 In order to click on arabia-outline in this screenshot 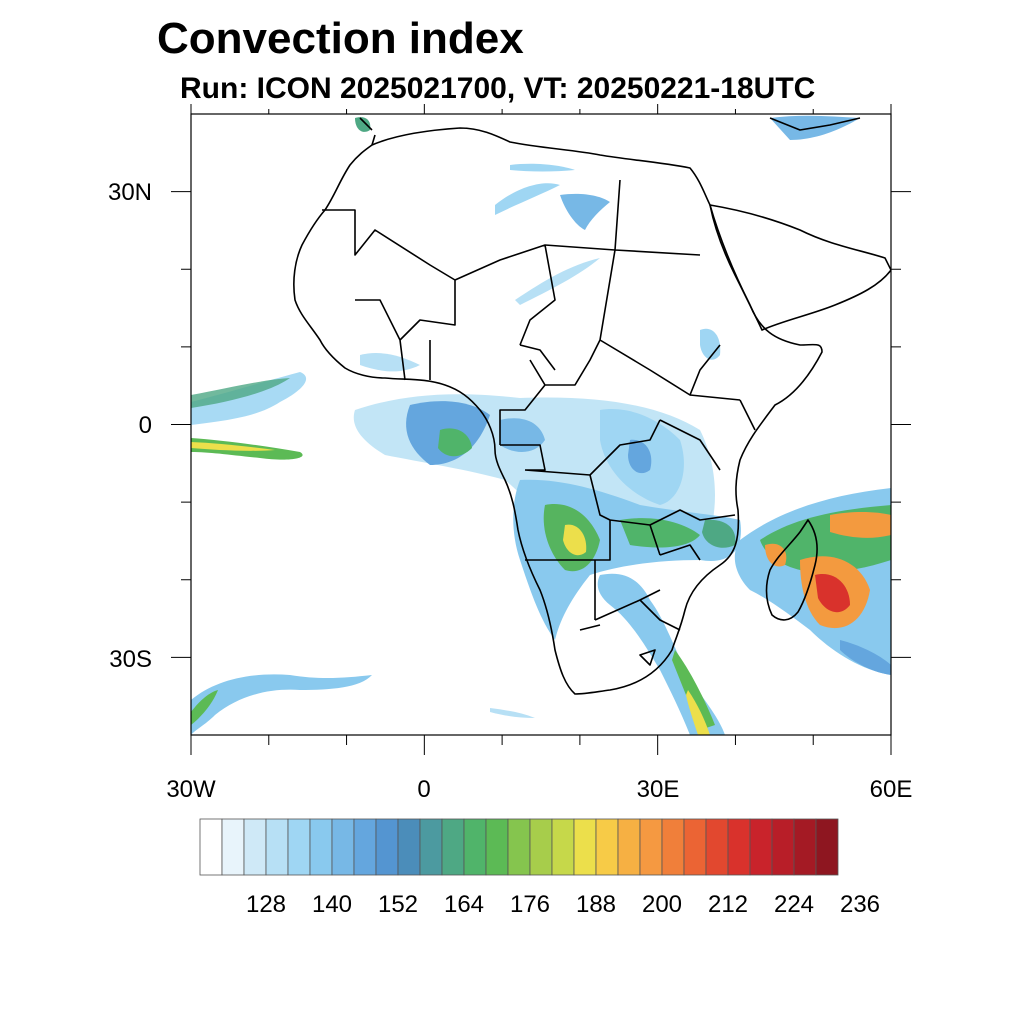, I will do `click(800, 267)`.